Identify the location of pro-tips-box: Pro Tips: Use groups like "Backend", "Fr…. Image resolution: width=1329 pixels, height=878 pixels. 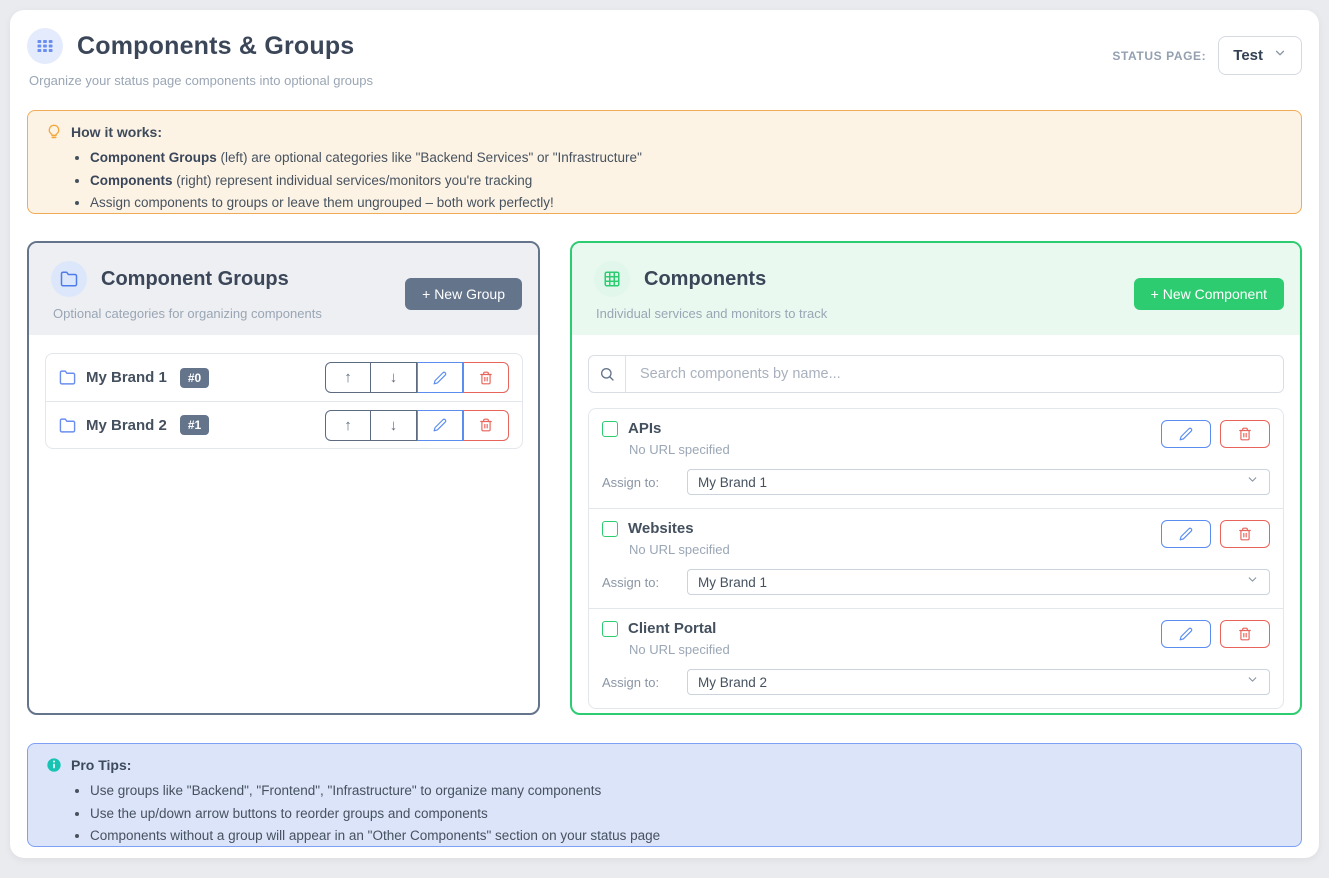
(664, 795).